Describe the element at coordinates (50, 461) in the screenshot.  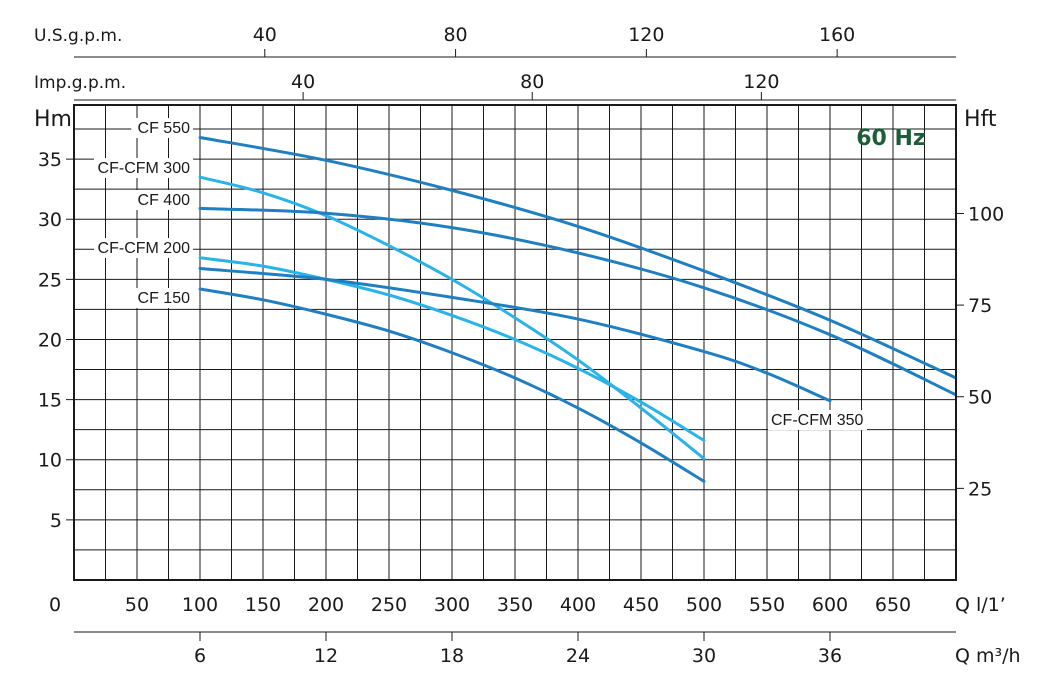
I see `y-tick-label: 10` at that location.